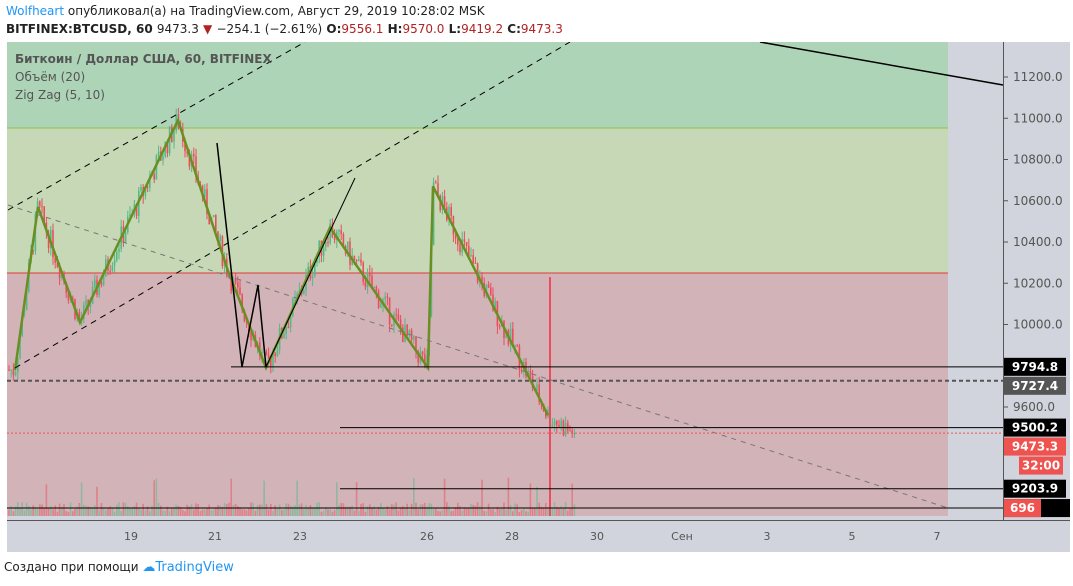 The width and height of the screenshot is (1073, 586). I want to click on last-price: 9473.3, so click(177, 29).